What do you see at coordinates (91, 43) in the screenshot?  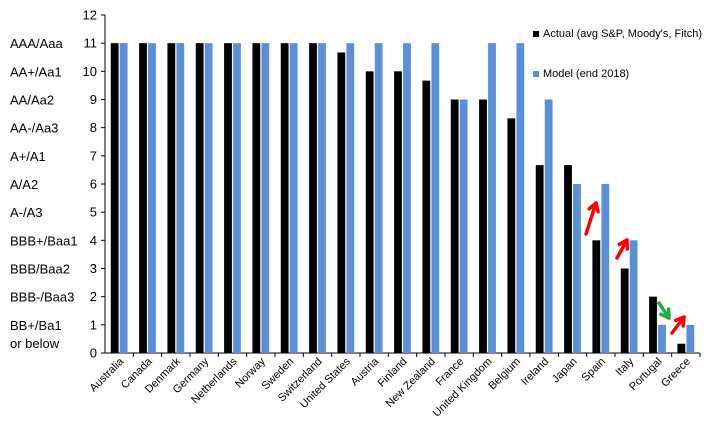 I see `y-tick-label: 11` at bounding box center [91, 43].